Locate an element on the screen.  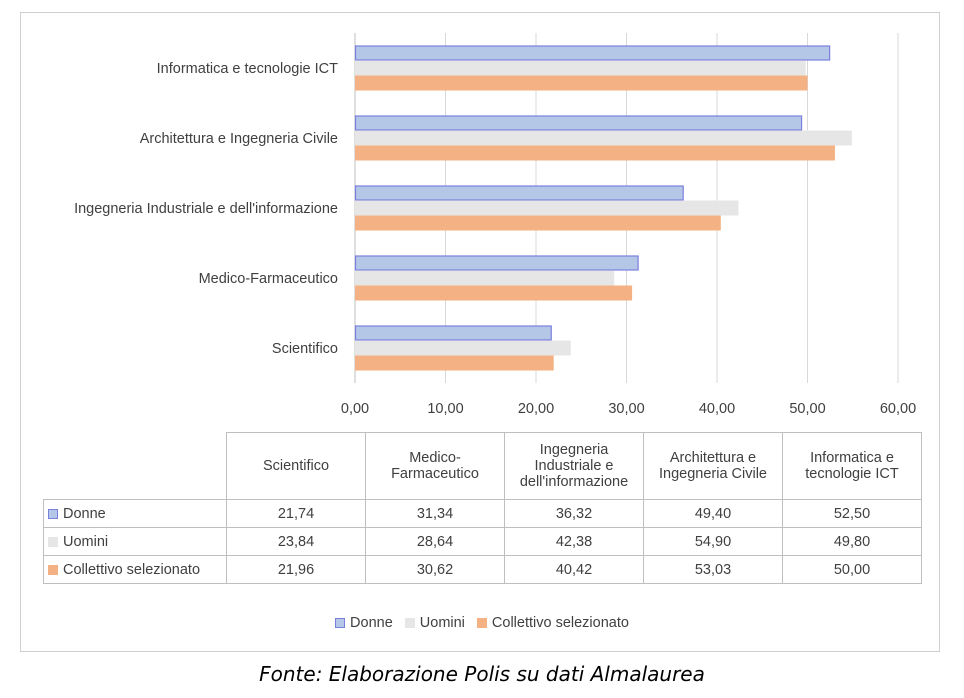
table-cell: 54,90 is located at coordinates (713, 541).